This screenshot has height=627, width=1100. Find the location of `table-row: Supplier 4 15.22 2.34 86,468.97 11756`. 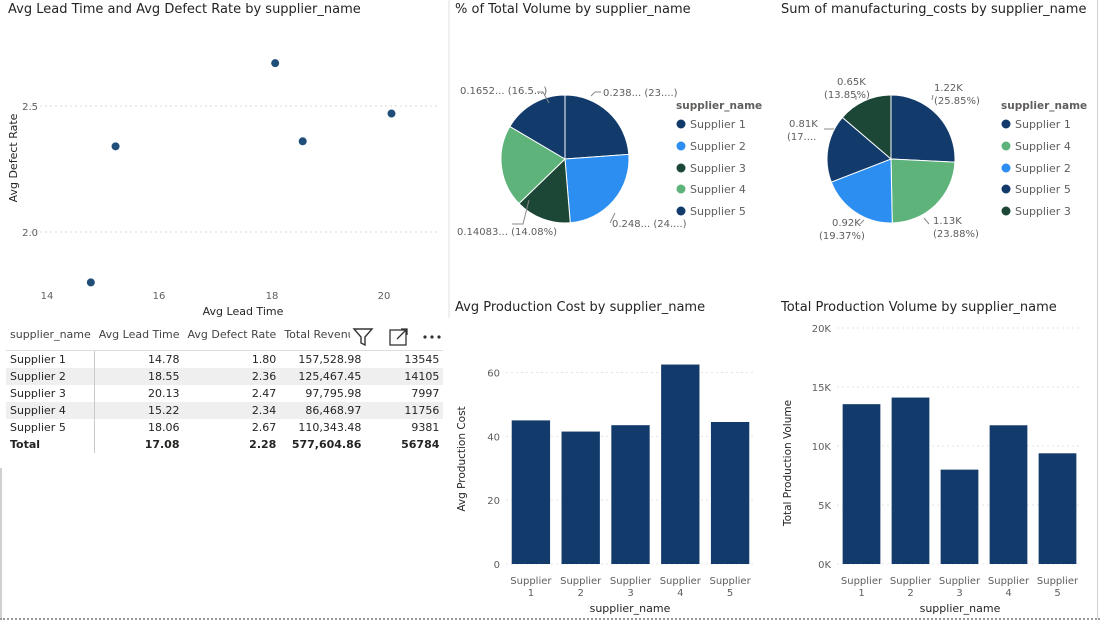

table-row: Supplier 4 15.22 2.34 86,468.97 11756 is located at coordinates (225, 410).